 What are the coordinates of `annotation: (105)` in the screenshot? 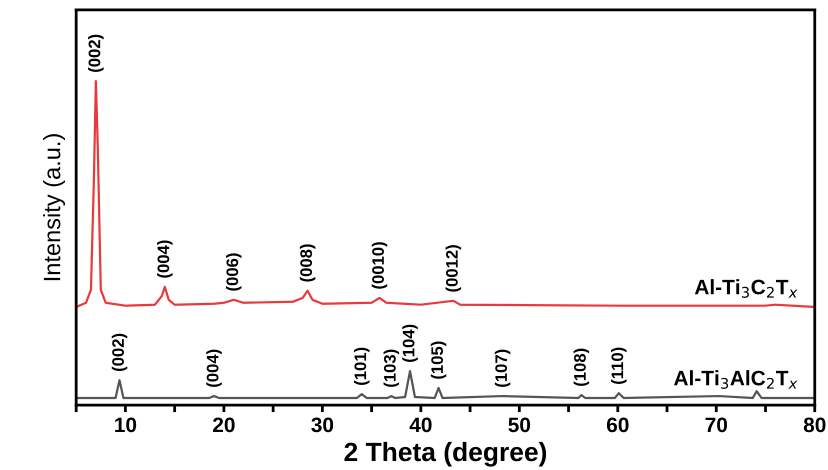 It's located at (438, 360).